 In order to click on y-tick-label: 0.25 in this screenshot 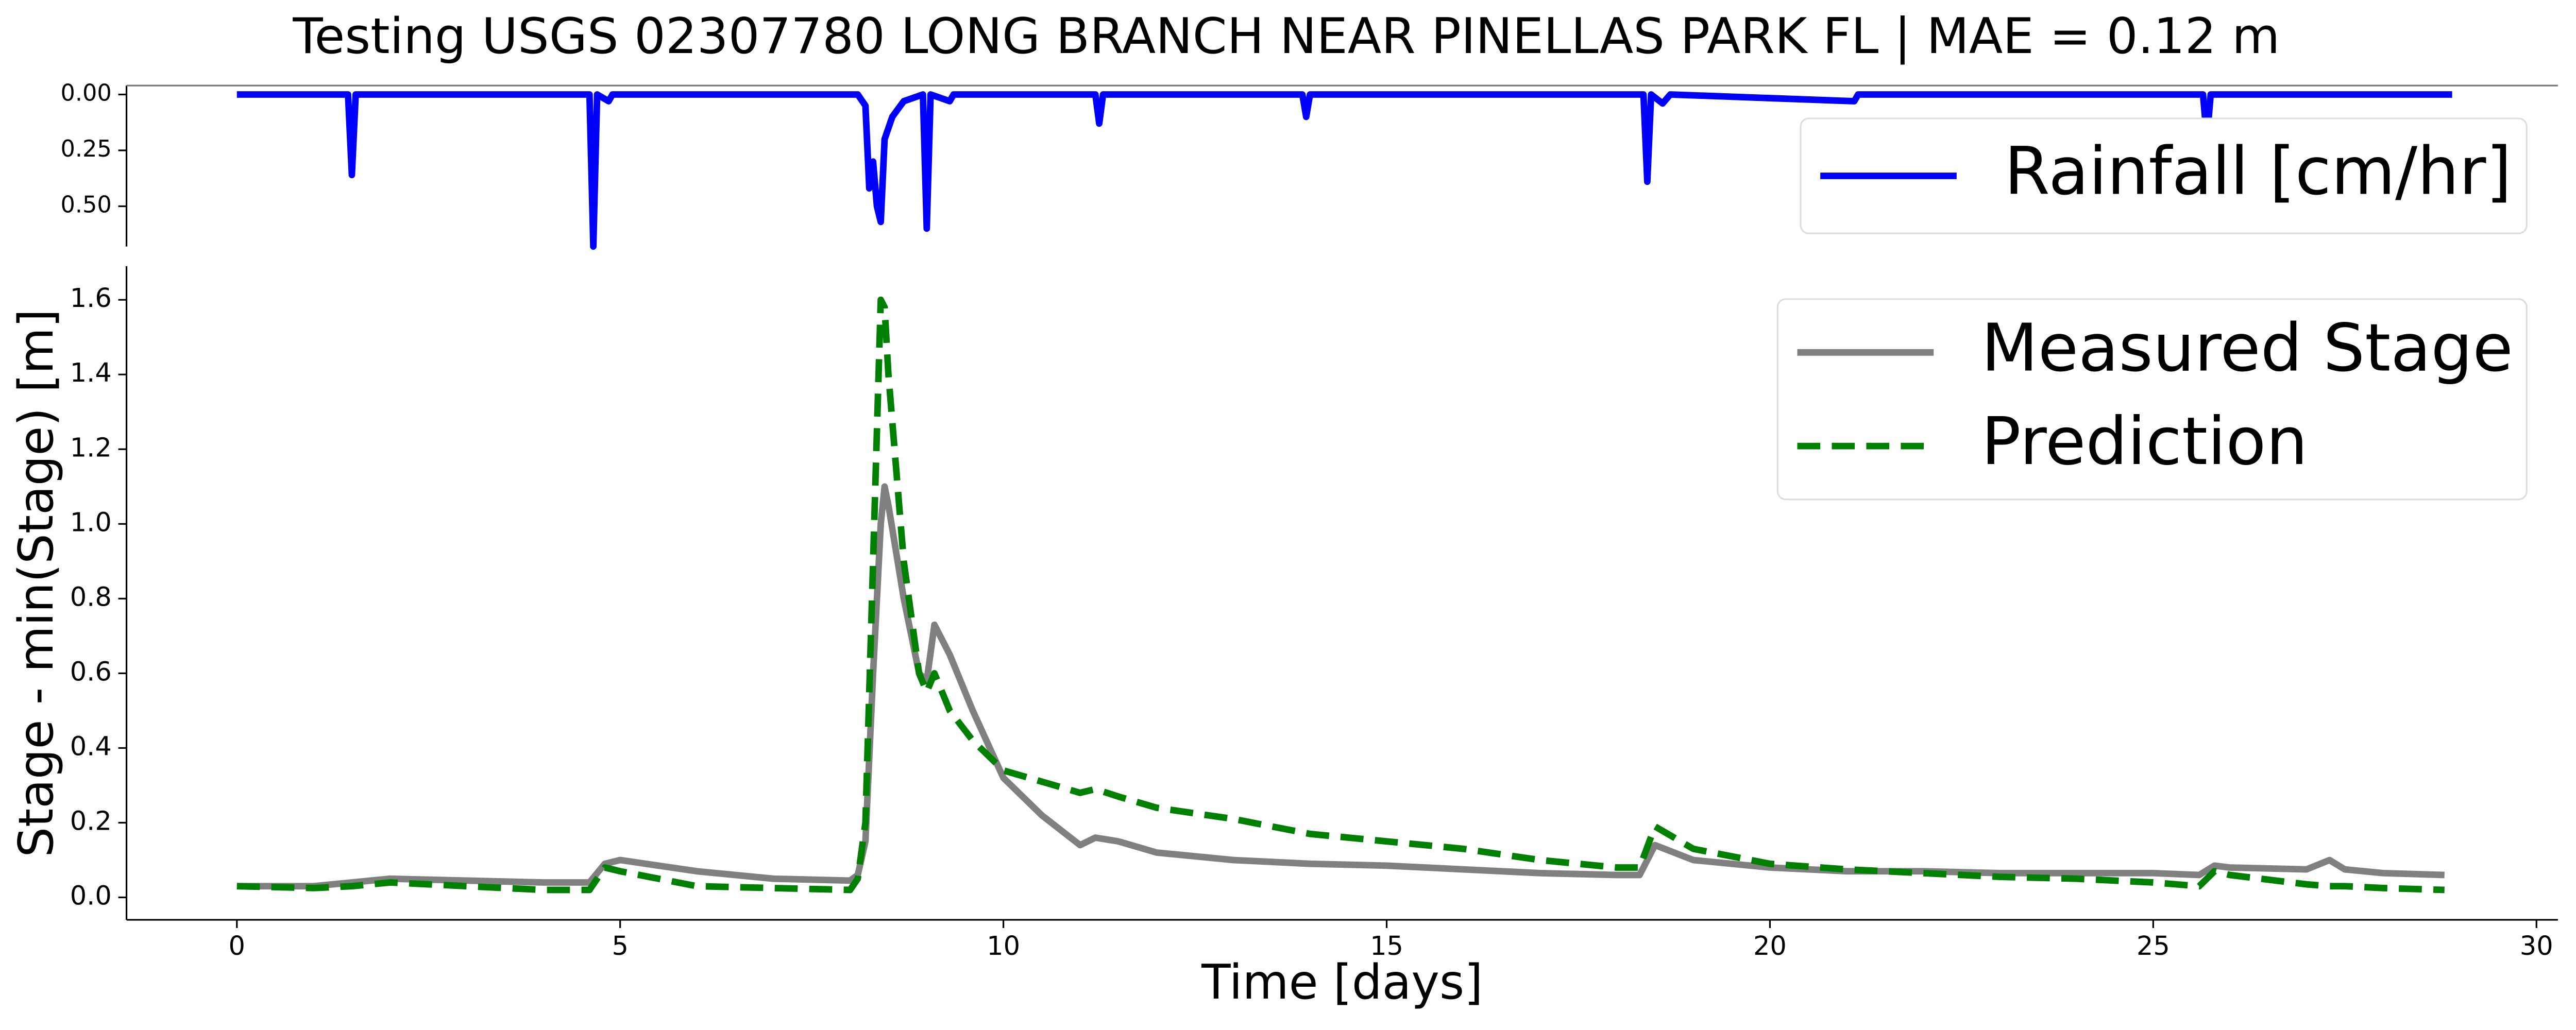, I will do `click(85, 149)`.